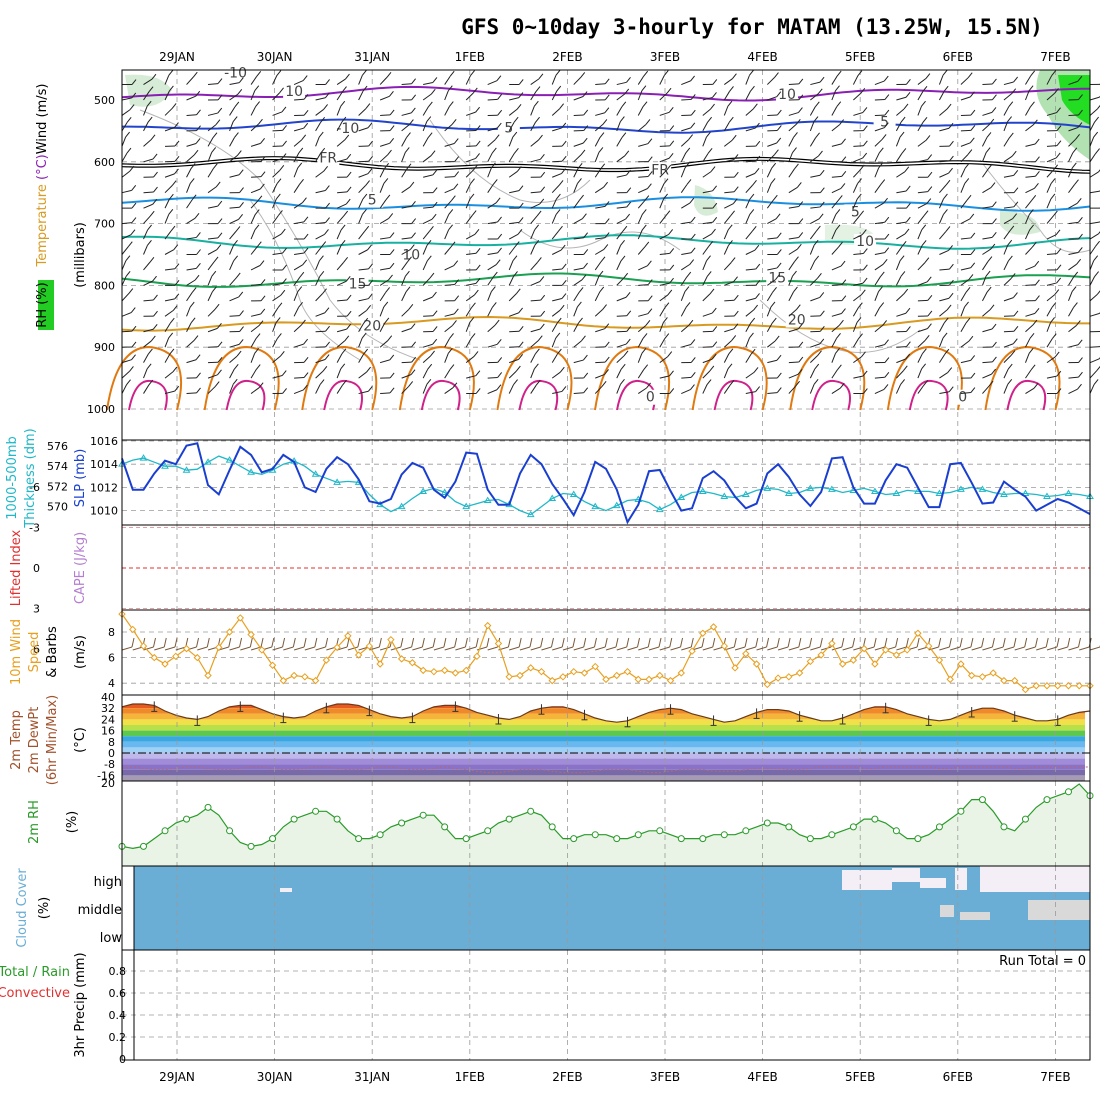 The width and height of the screenshot is (1100, 1100). I want to click on thickness-marker, so click(208, 461).